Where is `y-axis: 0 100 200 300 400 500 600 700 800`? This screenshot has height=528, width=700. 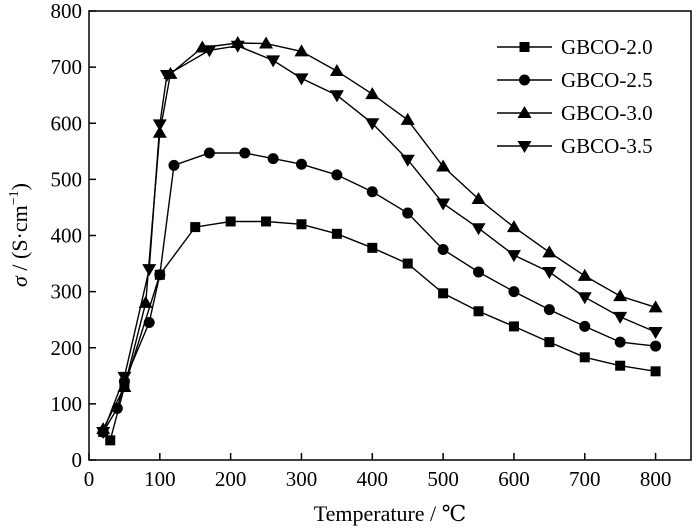
y-axis: 0 100 200 300 400 500 600 700 800 is located at coordinates (73, 236).